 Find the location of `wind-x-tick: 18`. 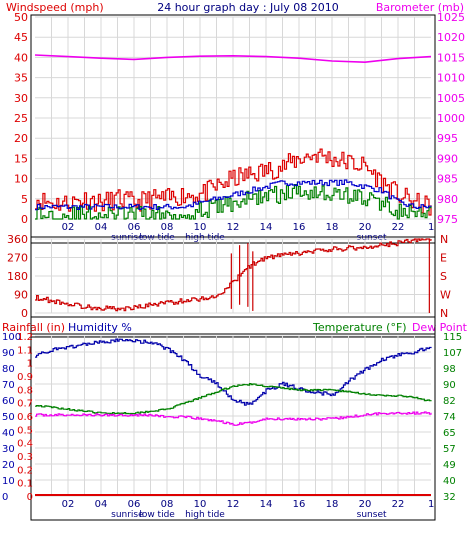

wind-x-tick: 18 is located at coordinates (332, 227).